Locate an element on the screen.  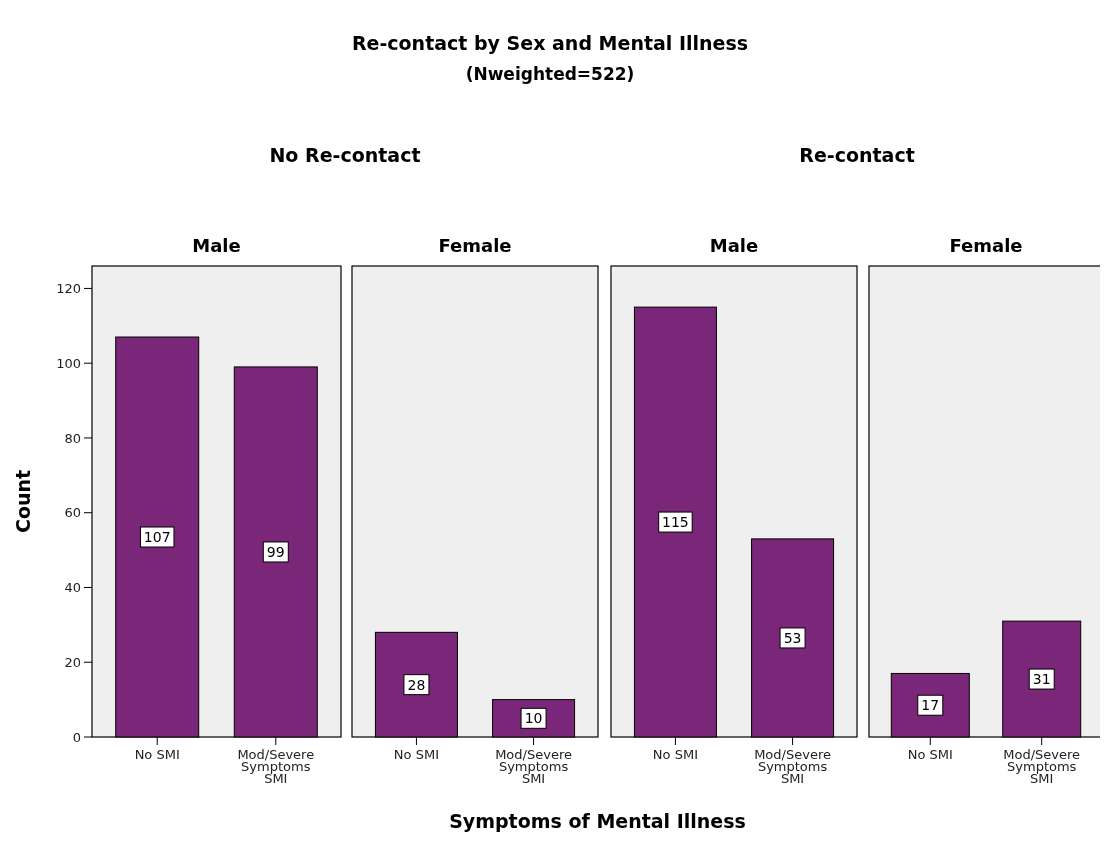
data-label: 17 is located at coordinates (930, 705).